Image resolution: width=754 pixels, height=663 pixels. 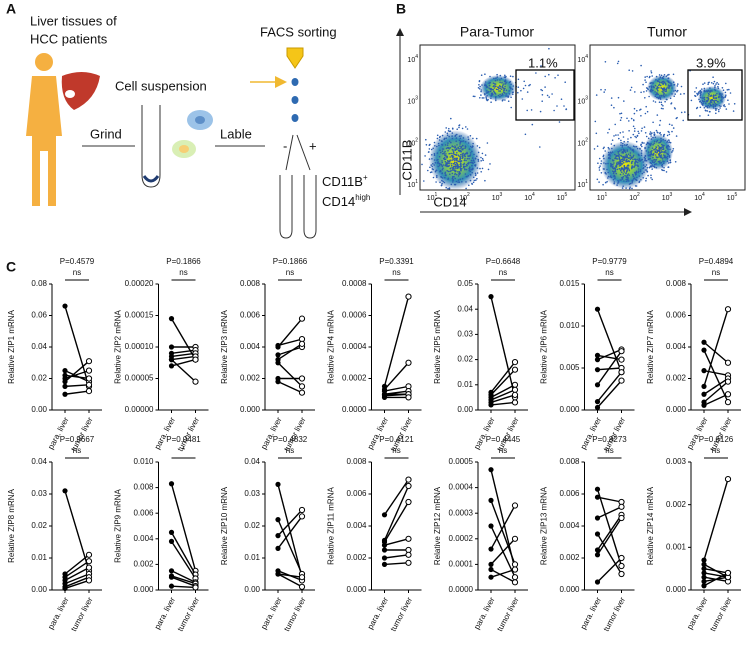 What do you see at coordinates (658, 152) in the screenshot?
I see `density` at bounding box center [658, 152].